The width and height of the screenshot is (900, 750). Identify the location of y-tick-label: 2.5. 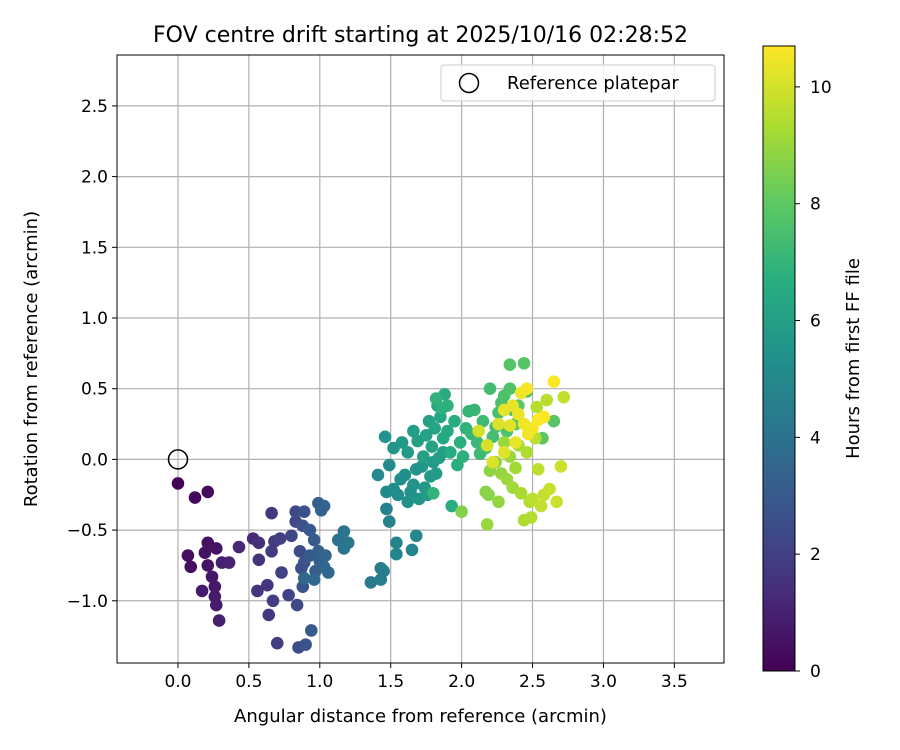
(94, 107).